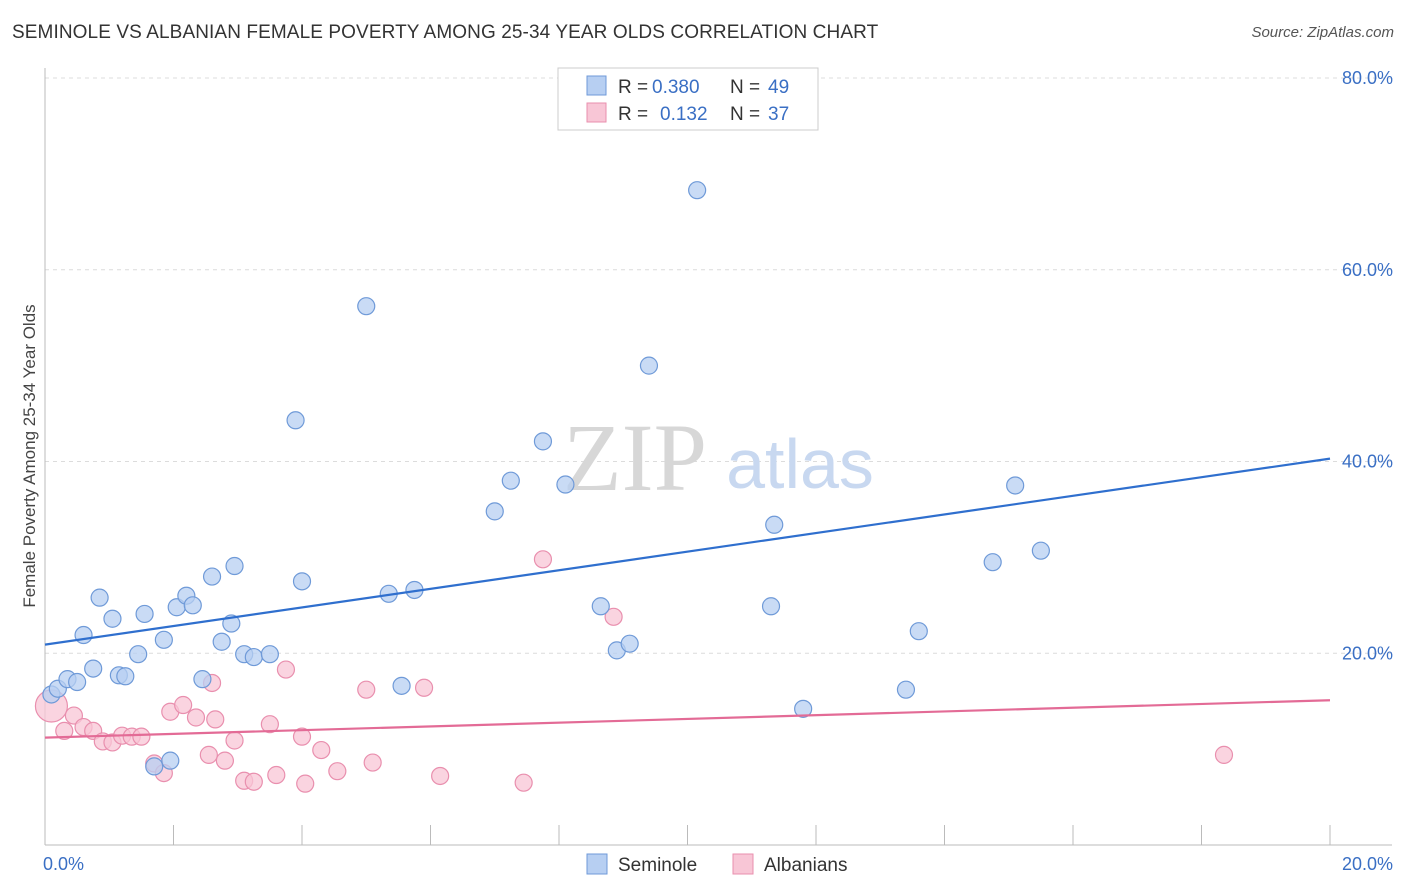 The image size is (1406, 892). What do you see at coordinates (1367, 270) in the screenshot?
I see `y-tick-label-2: 60.0%` at bounding box center [1367, 270].